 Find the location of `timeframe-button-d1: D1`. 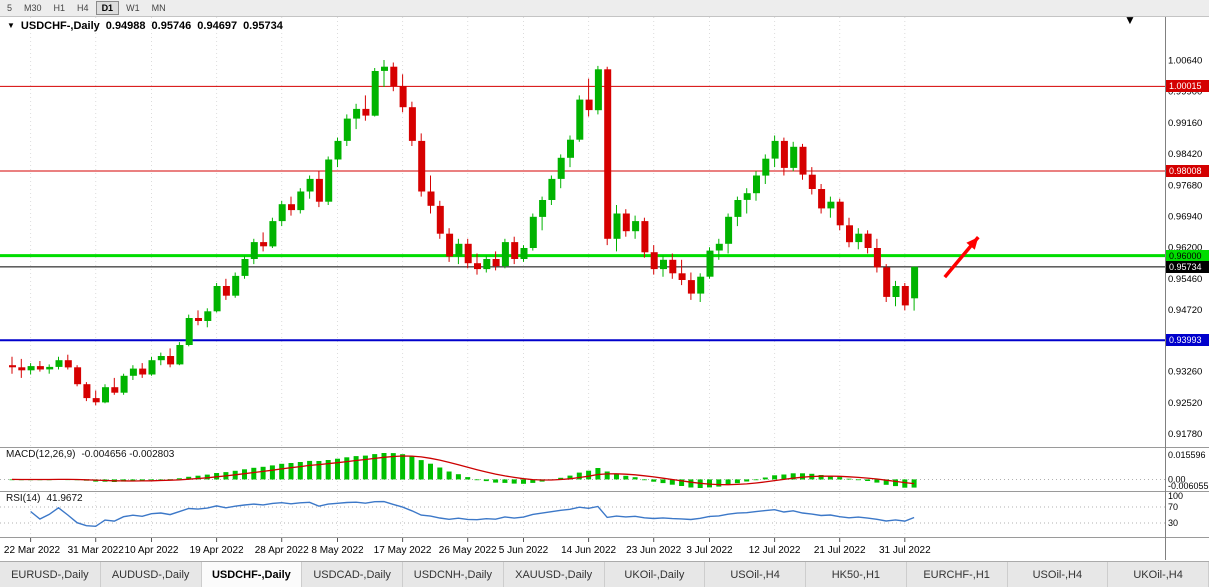

timeframe-button-d1: D1 is located at coordinates (107, 8).